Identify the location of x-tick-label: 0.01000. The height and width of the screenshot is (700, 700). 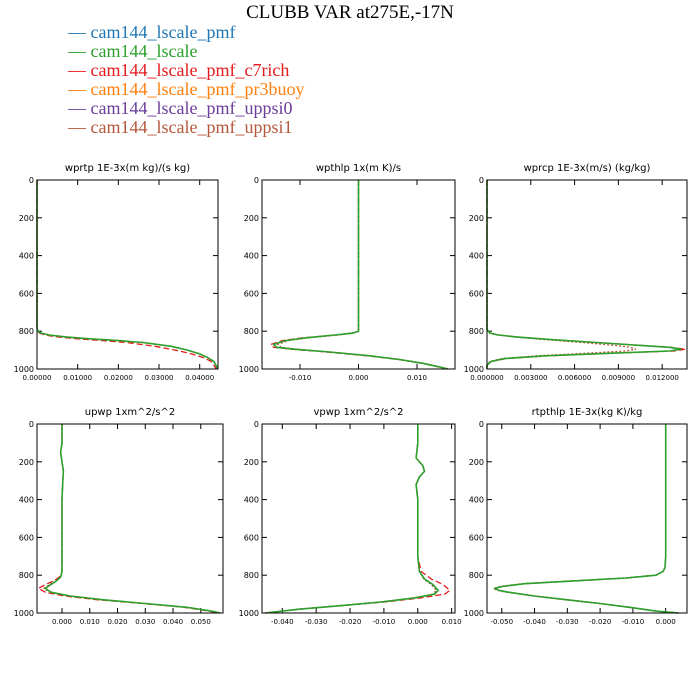
(77, 378).